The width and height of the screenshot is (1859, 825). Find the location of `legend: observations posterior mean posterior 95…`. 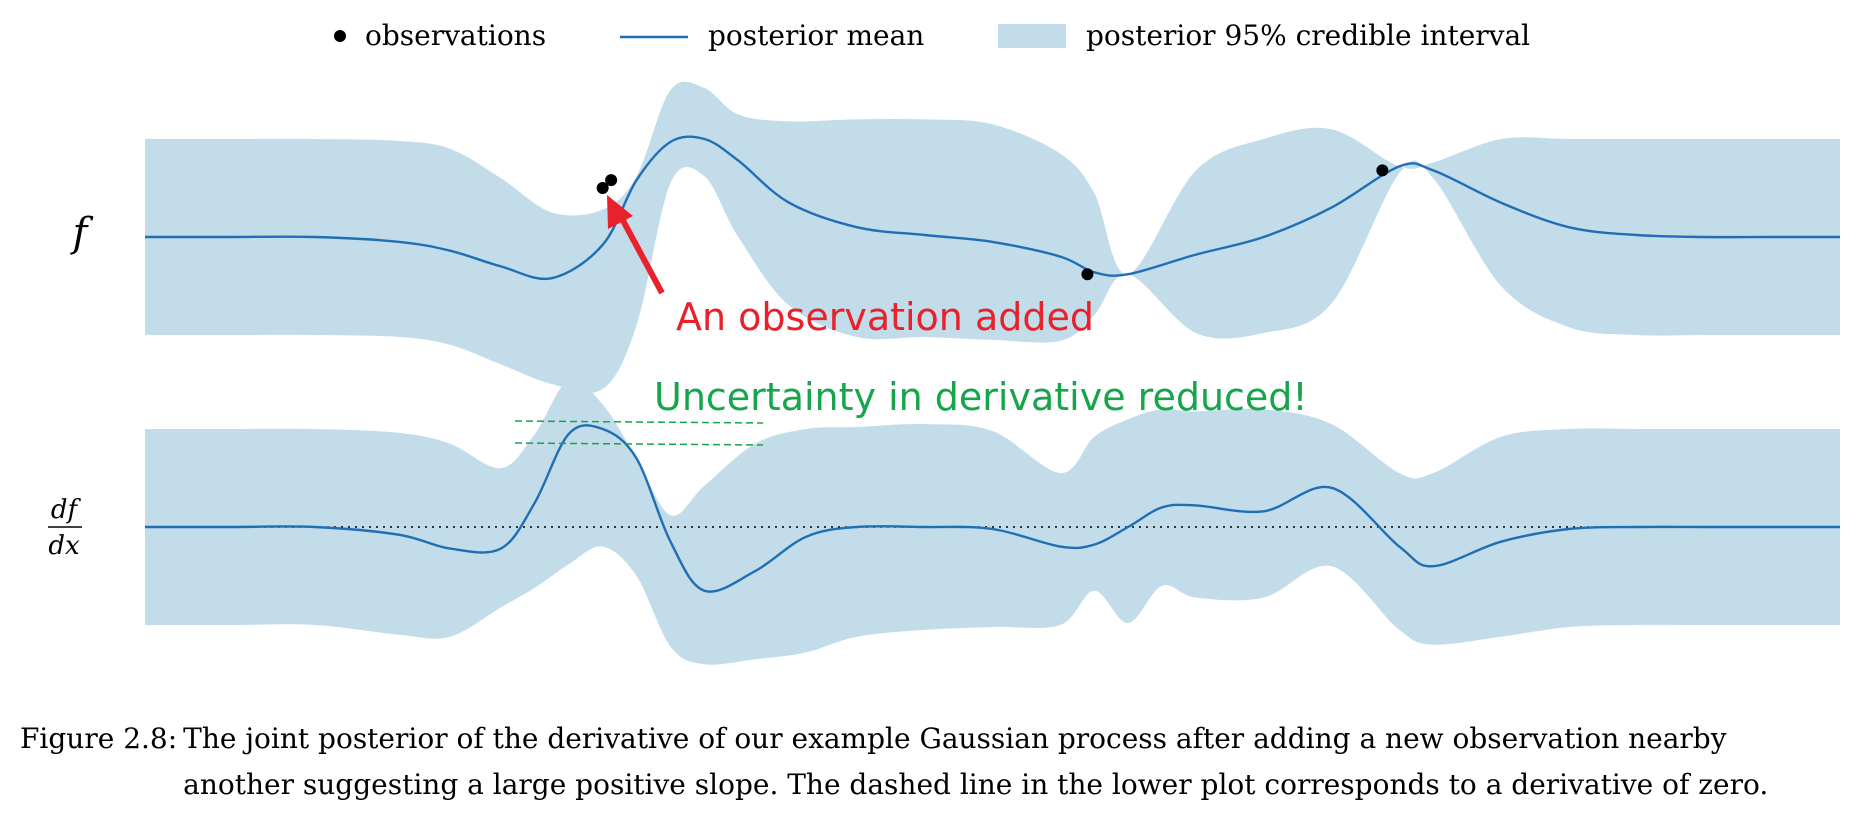

legend: observations posterior mean posterior 95… is located at coordinates (932, 35).